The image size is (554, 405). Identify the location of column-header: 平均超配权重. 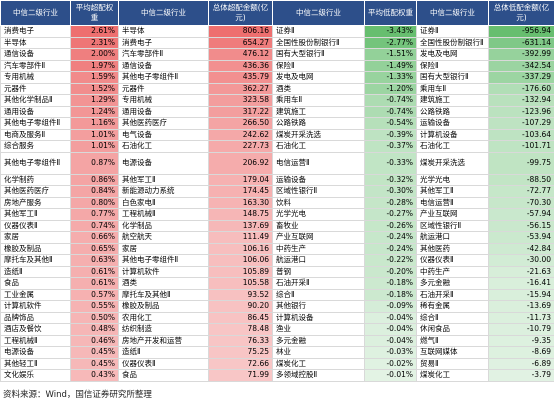
(94, 13).